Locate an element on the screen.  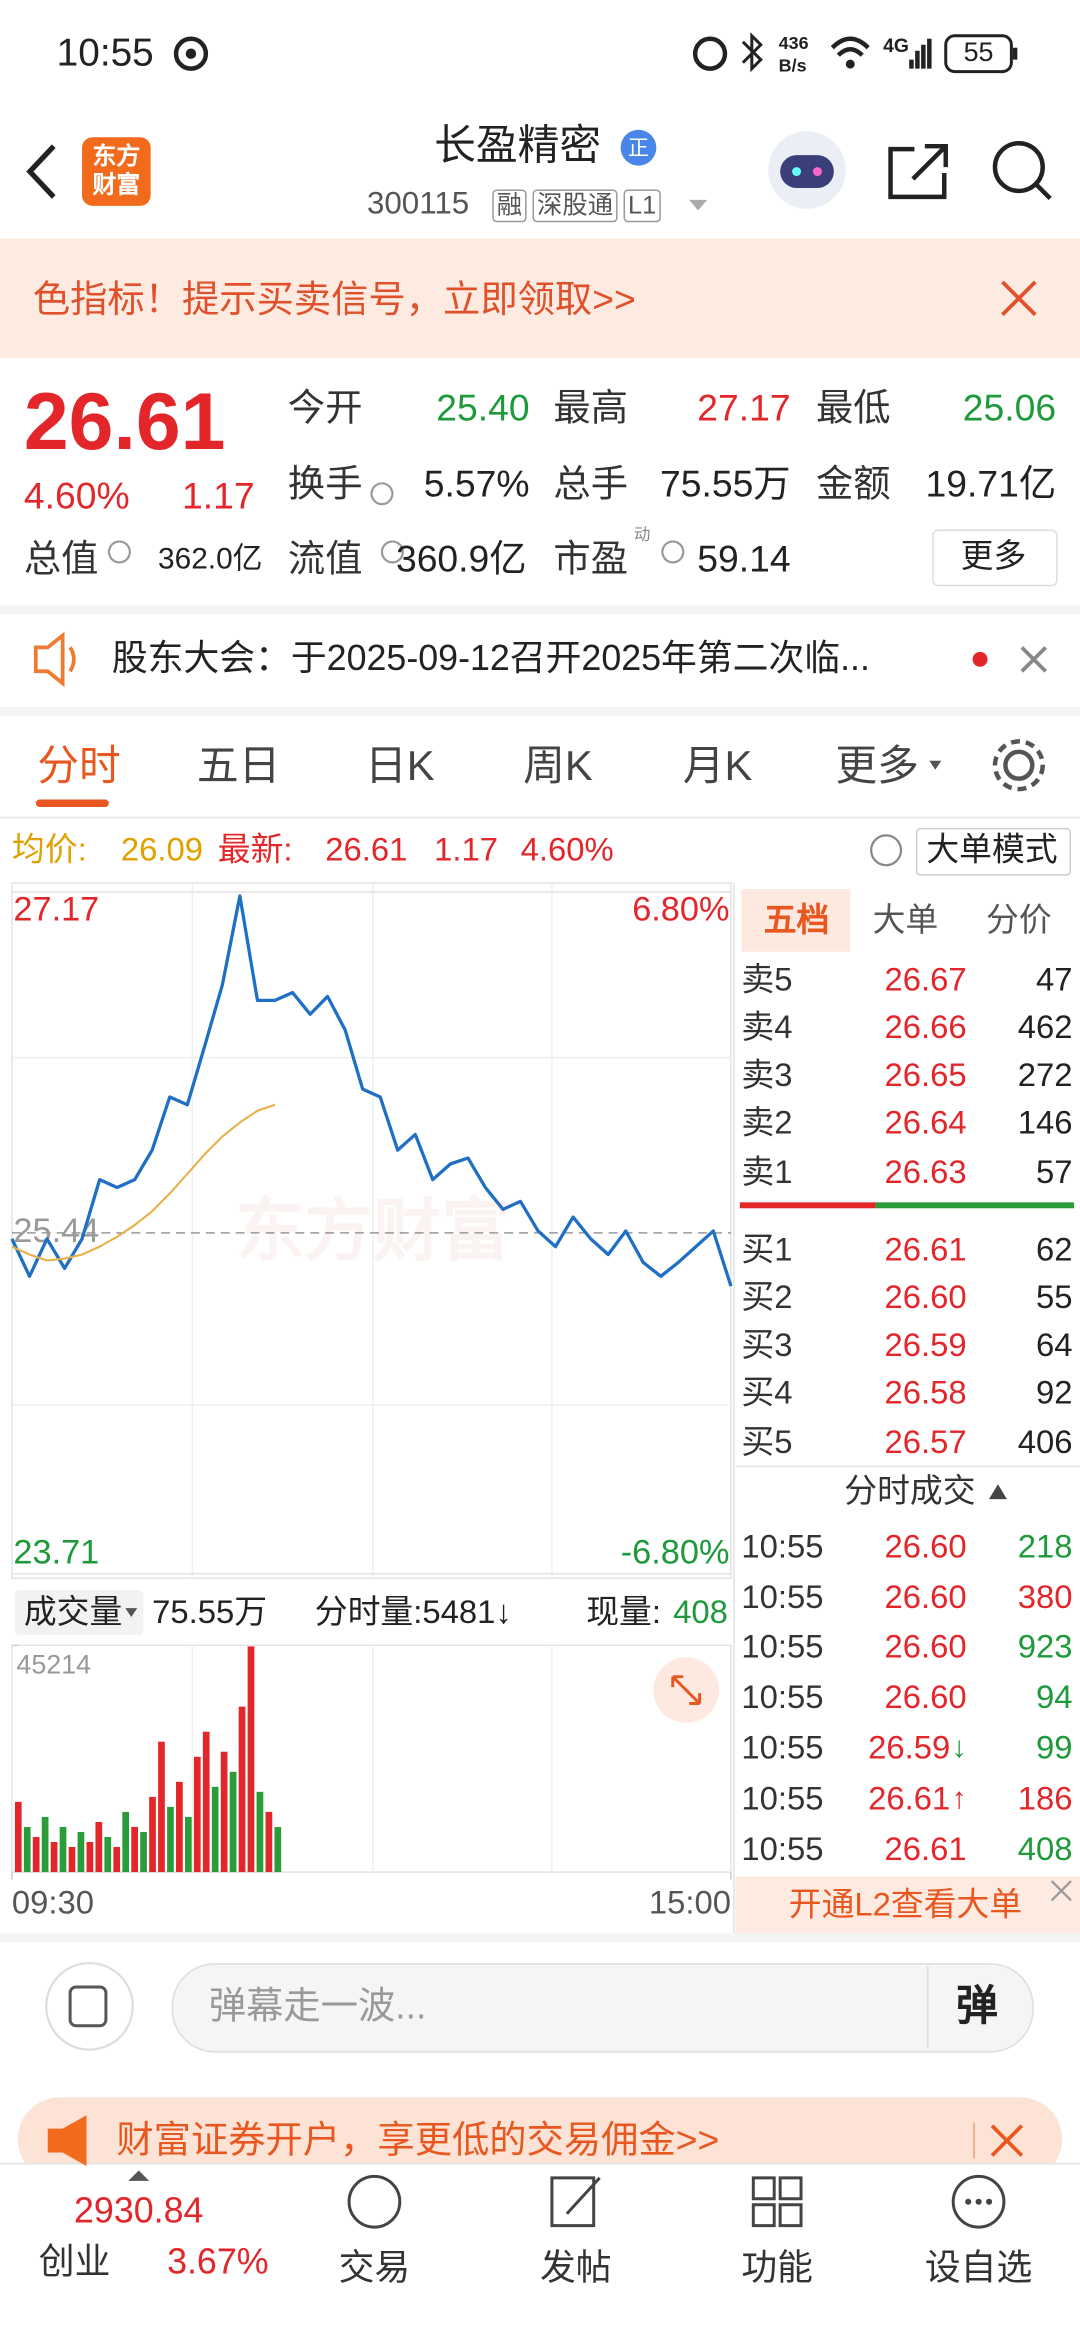
collapse-icon is located at coordinates (998, 1492).